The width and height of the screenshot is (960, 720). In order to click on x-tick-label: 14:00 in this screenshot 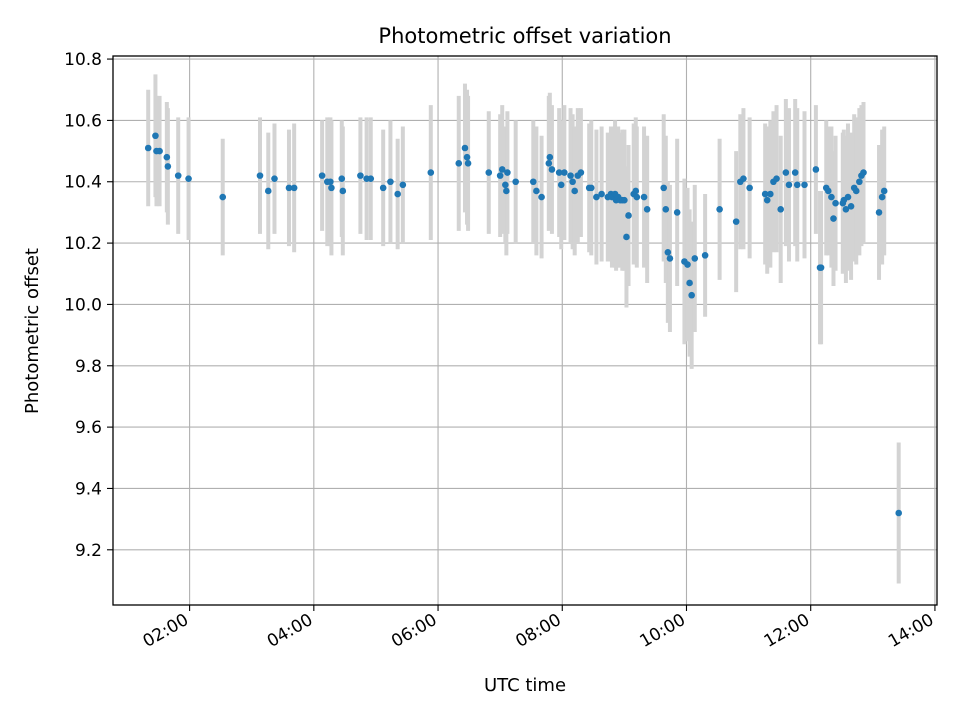, I will do `click(911, 631)`.